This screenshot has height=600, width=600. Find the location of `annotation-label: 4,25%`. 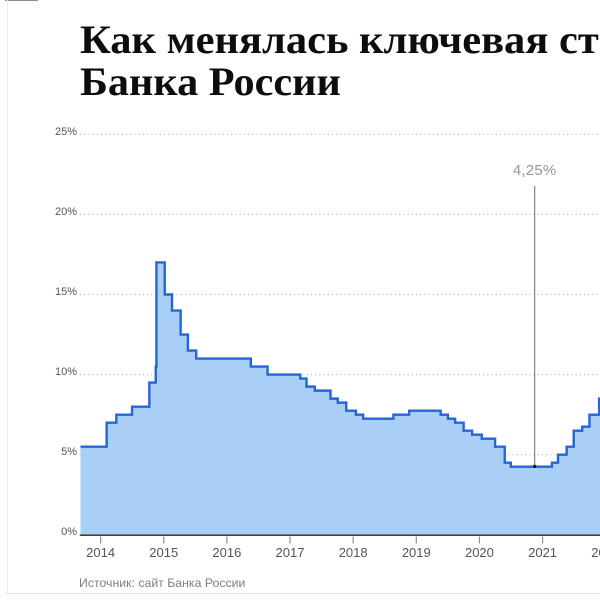

annotation-label: 4,25% is located at coordinates (534, 170).